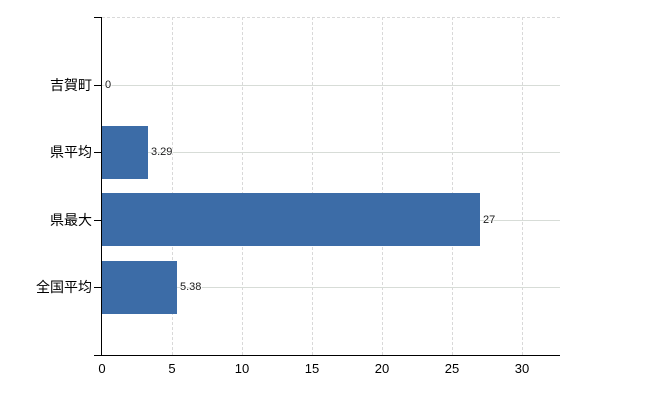  What do you see at coordinates (452, 368) in the screenshot?
I see `x-tick-label: 25` at bounding box center [452, 368].